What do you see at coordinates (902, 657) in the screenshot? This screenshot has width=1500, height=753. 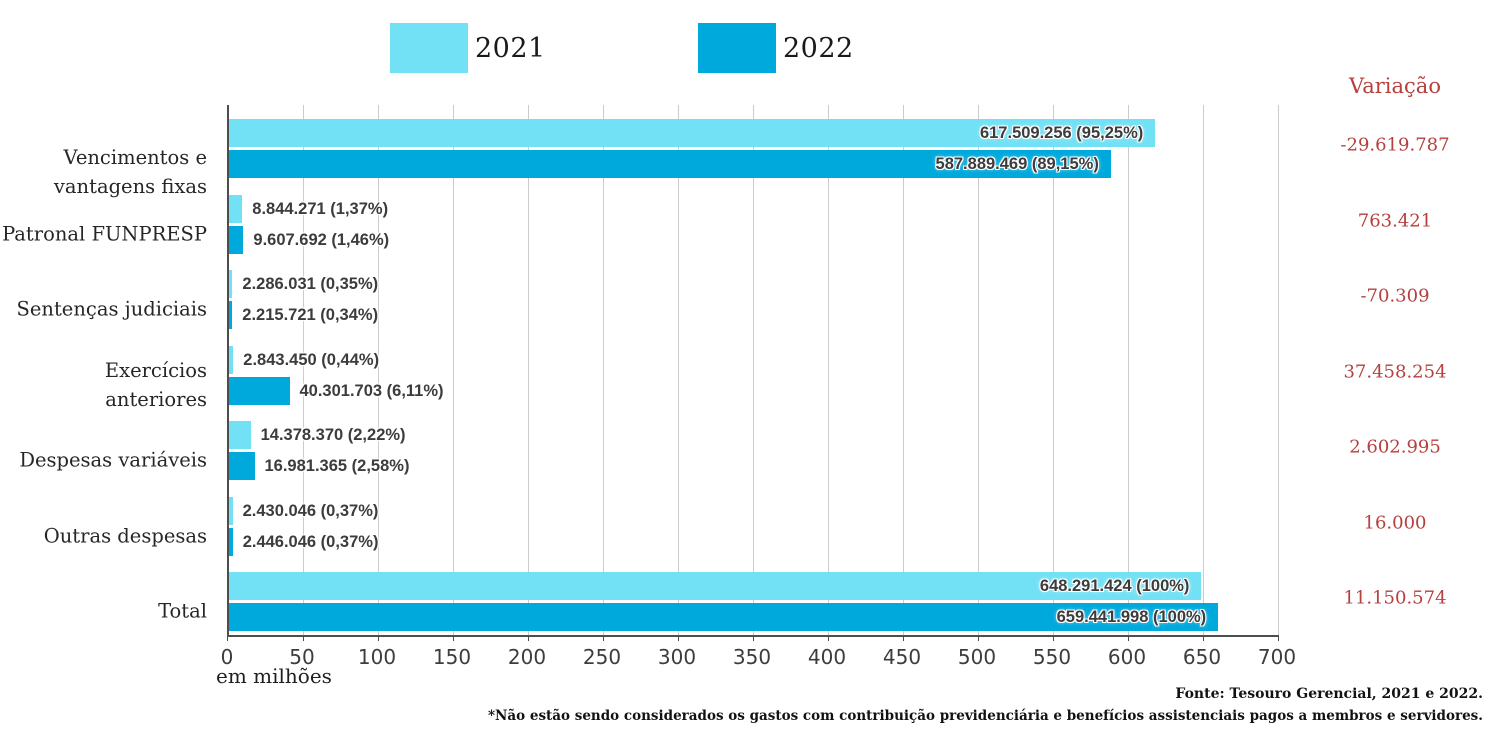 I see `x-tick-label: 450` at bounding box center [902, 657].